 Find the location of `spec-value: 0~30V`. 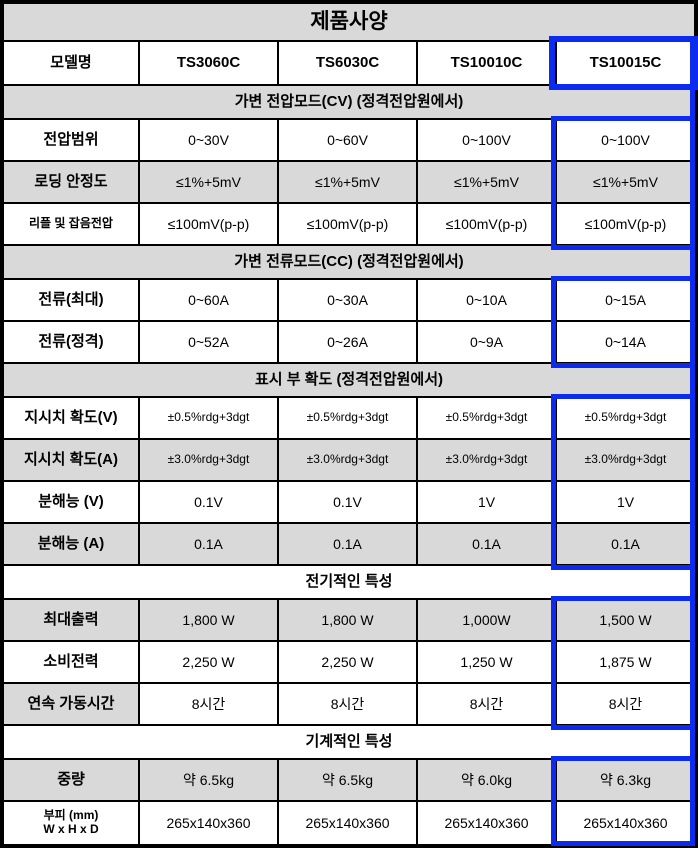

spec-value: 0~30V is located at coordinates (209, 140).